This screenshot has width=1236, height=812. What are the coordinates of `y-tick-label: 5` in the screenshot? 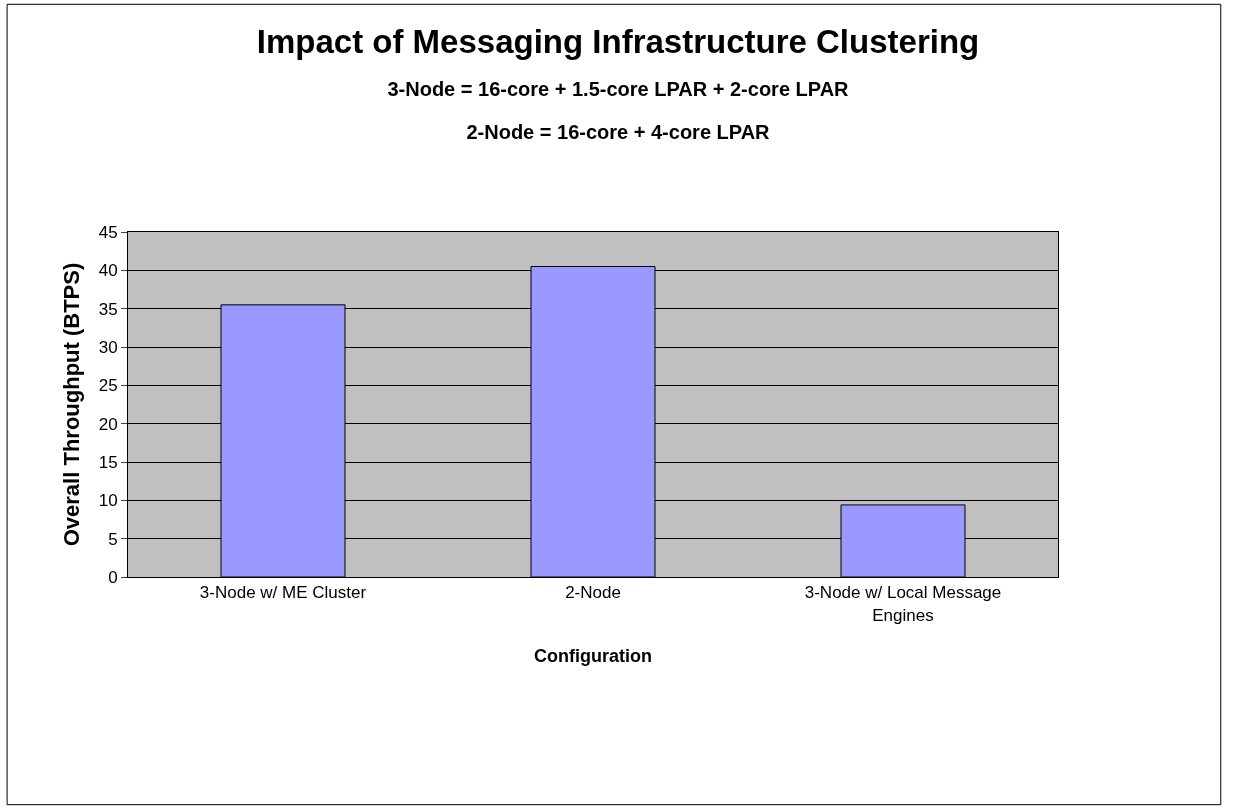 It's located at (113, 539).